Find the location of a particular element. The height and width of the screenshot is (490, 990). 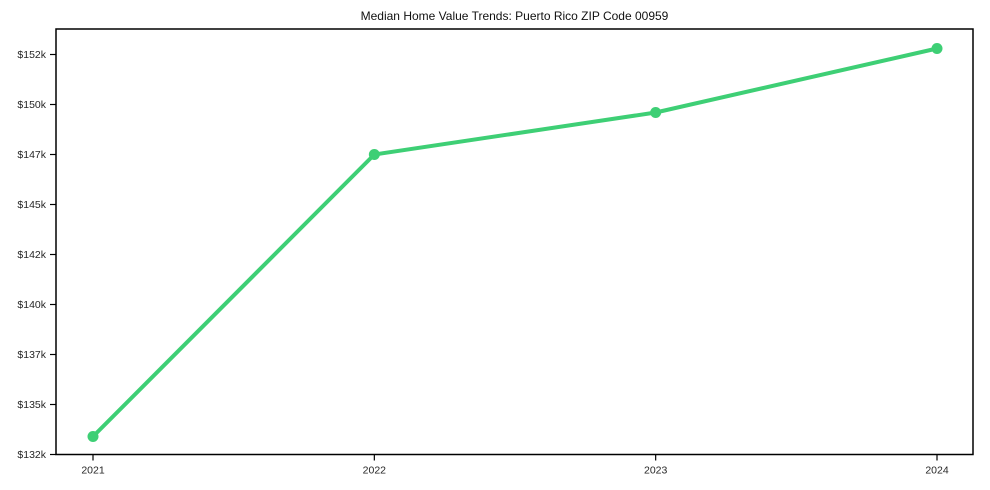

y-tick-label: $147k is located at coordinates (31, 155).